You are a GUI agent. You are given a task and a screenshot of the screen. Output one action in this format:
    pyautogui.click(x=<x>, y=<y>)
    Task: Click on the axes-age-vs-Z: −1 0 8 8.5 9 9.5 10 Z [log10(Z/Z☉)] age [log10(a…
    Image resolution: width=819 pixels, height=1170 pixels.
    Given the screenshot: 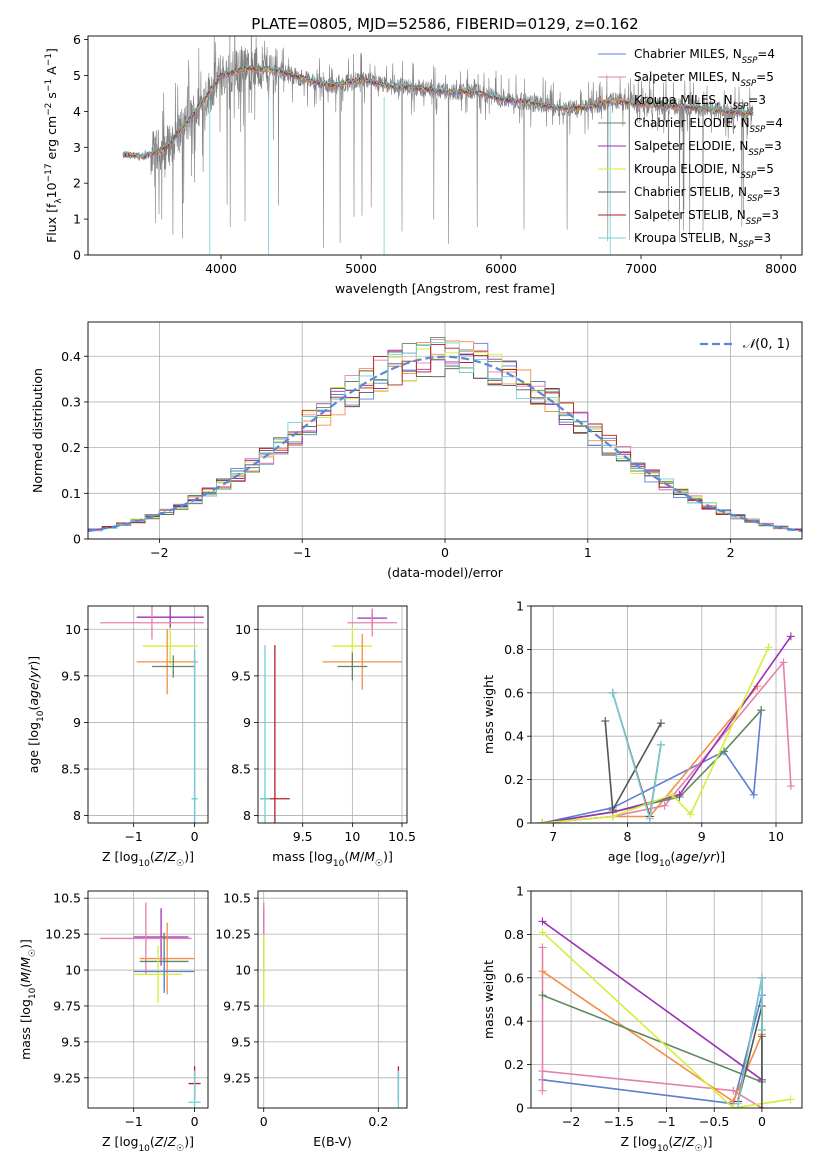 What is the action you would take?
    pyautogui.click(x=117, y=737)
    